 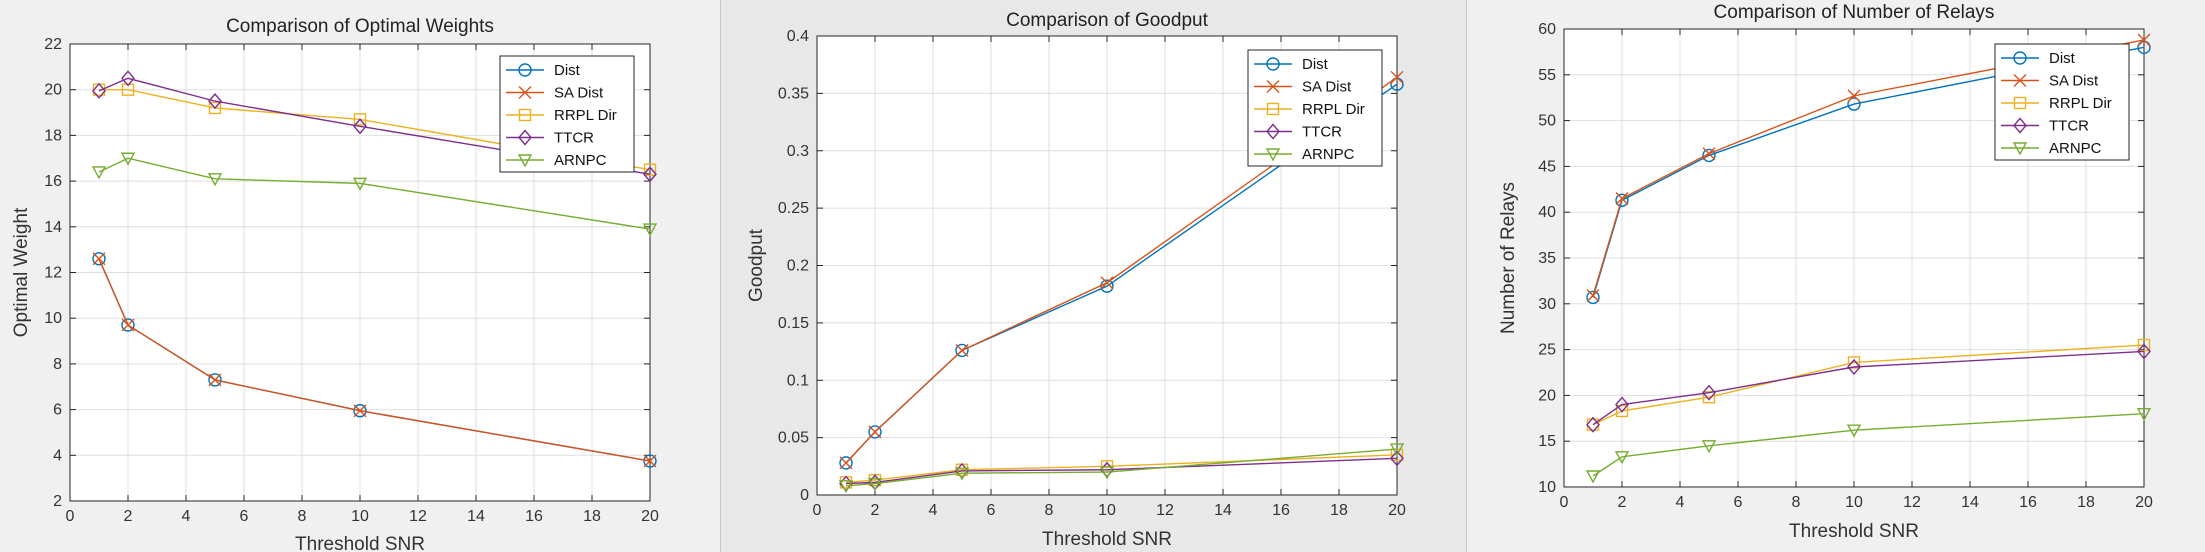 I want to click on legend-item-ttcr: TTCR, so click(x=550, y=138).